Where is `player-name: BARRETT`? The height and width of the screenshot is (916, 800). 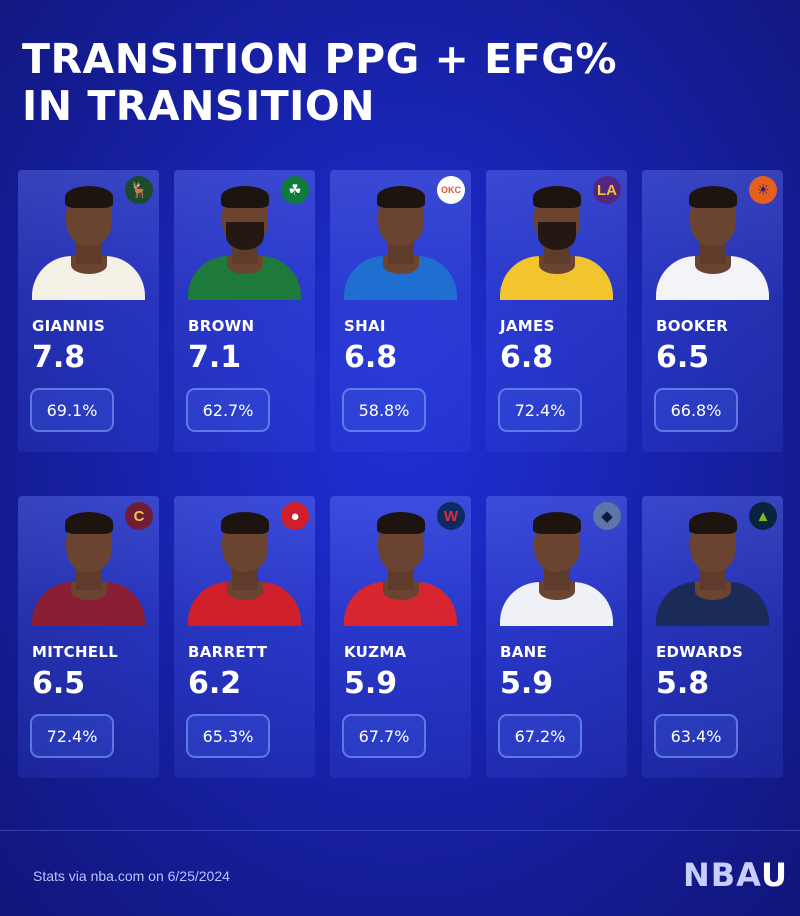
player-name: BARRETT is located at coordinates (228, 652).